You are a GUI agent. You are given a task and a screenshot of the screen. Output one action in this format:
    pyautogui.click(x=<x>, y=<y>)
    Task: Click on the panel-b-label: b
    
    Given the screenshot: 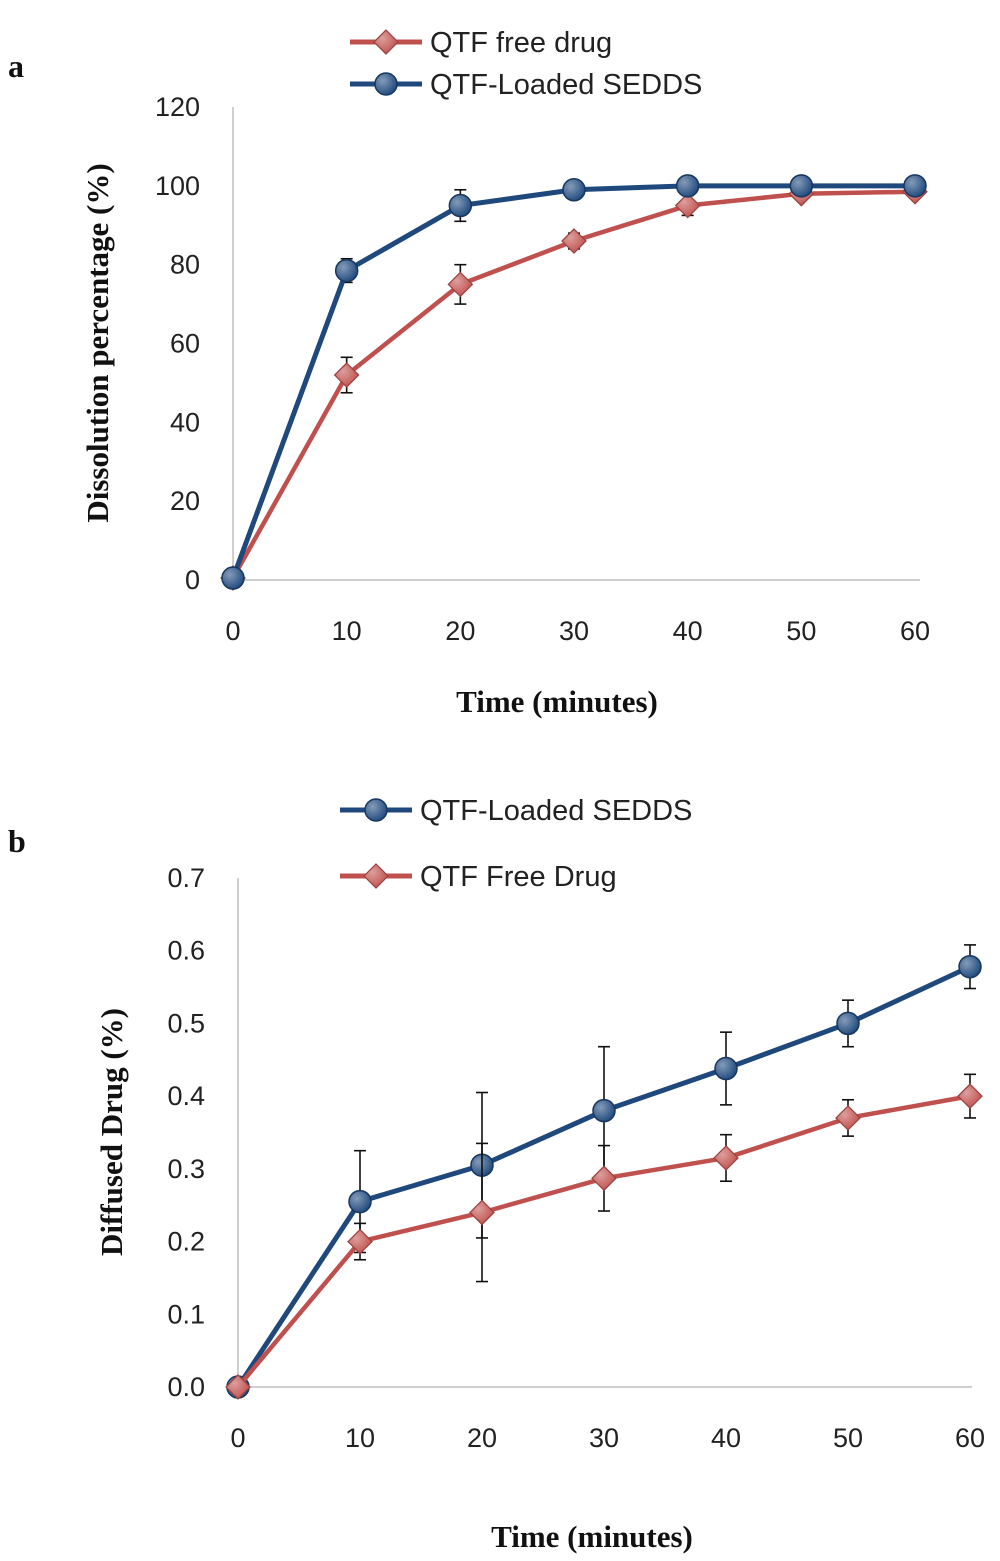 What is the action you would take?
    pyautogui.click(x=17, y=841)
    